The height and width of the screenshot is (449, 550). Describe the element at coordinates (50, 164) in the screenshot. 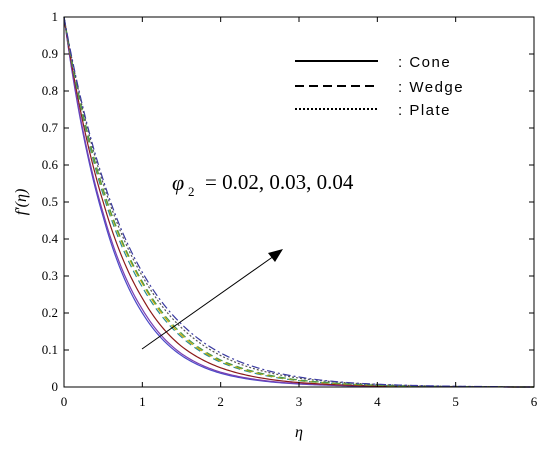

I see `y-tick-label: 0.6` at that location.